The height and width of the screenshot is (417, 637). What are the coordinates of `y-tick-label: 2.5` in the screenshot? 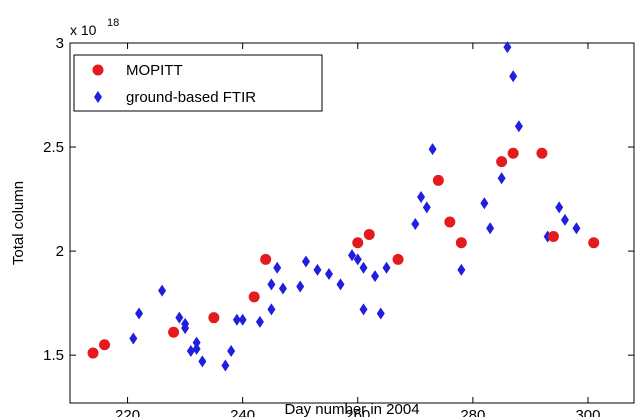 It's located at (53, 147).